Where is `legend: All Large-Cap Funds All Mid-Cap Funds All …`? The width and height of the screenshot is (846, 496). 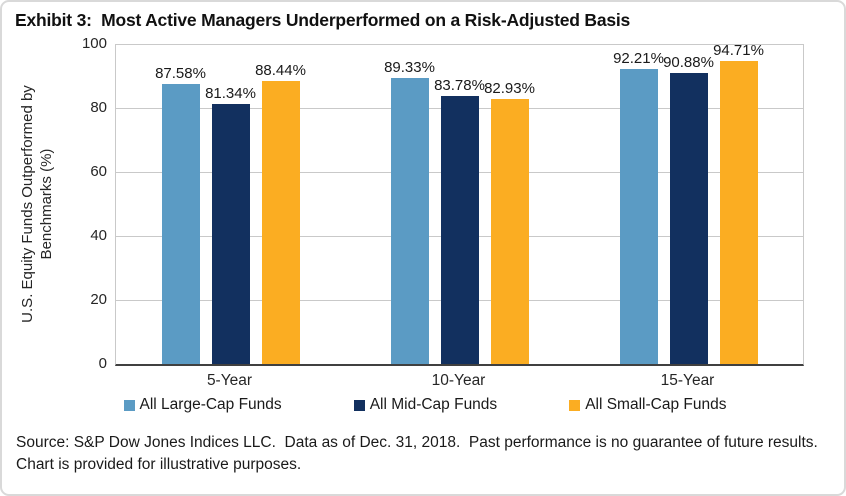 legend: All Large-Cap Funds All Mid-Cap Funds All … is located at coordinates (423, 405).